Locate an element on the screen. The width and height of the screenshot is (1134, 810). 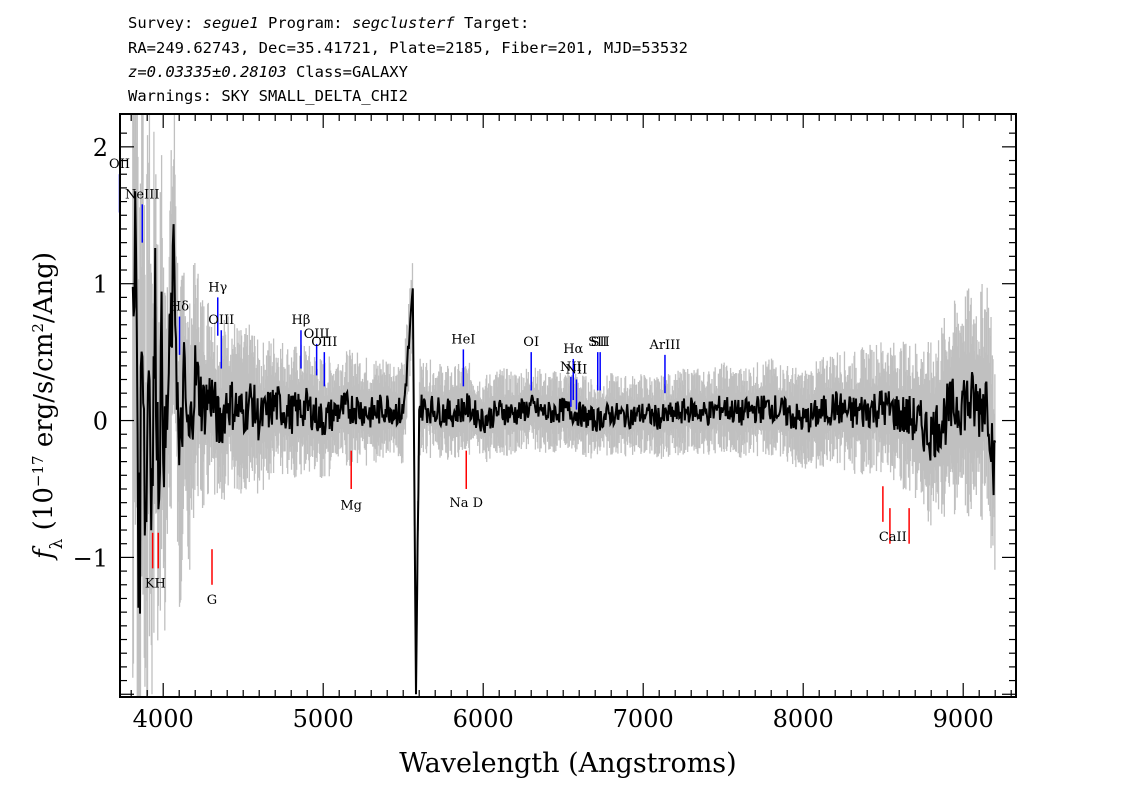
x-tick-label: 4000 is located at coordinates (163, 719).